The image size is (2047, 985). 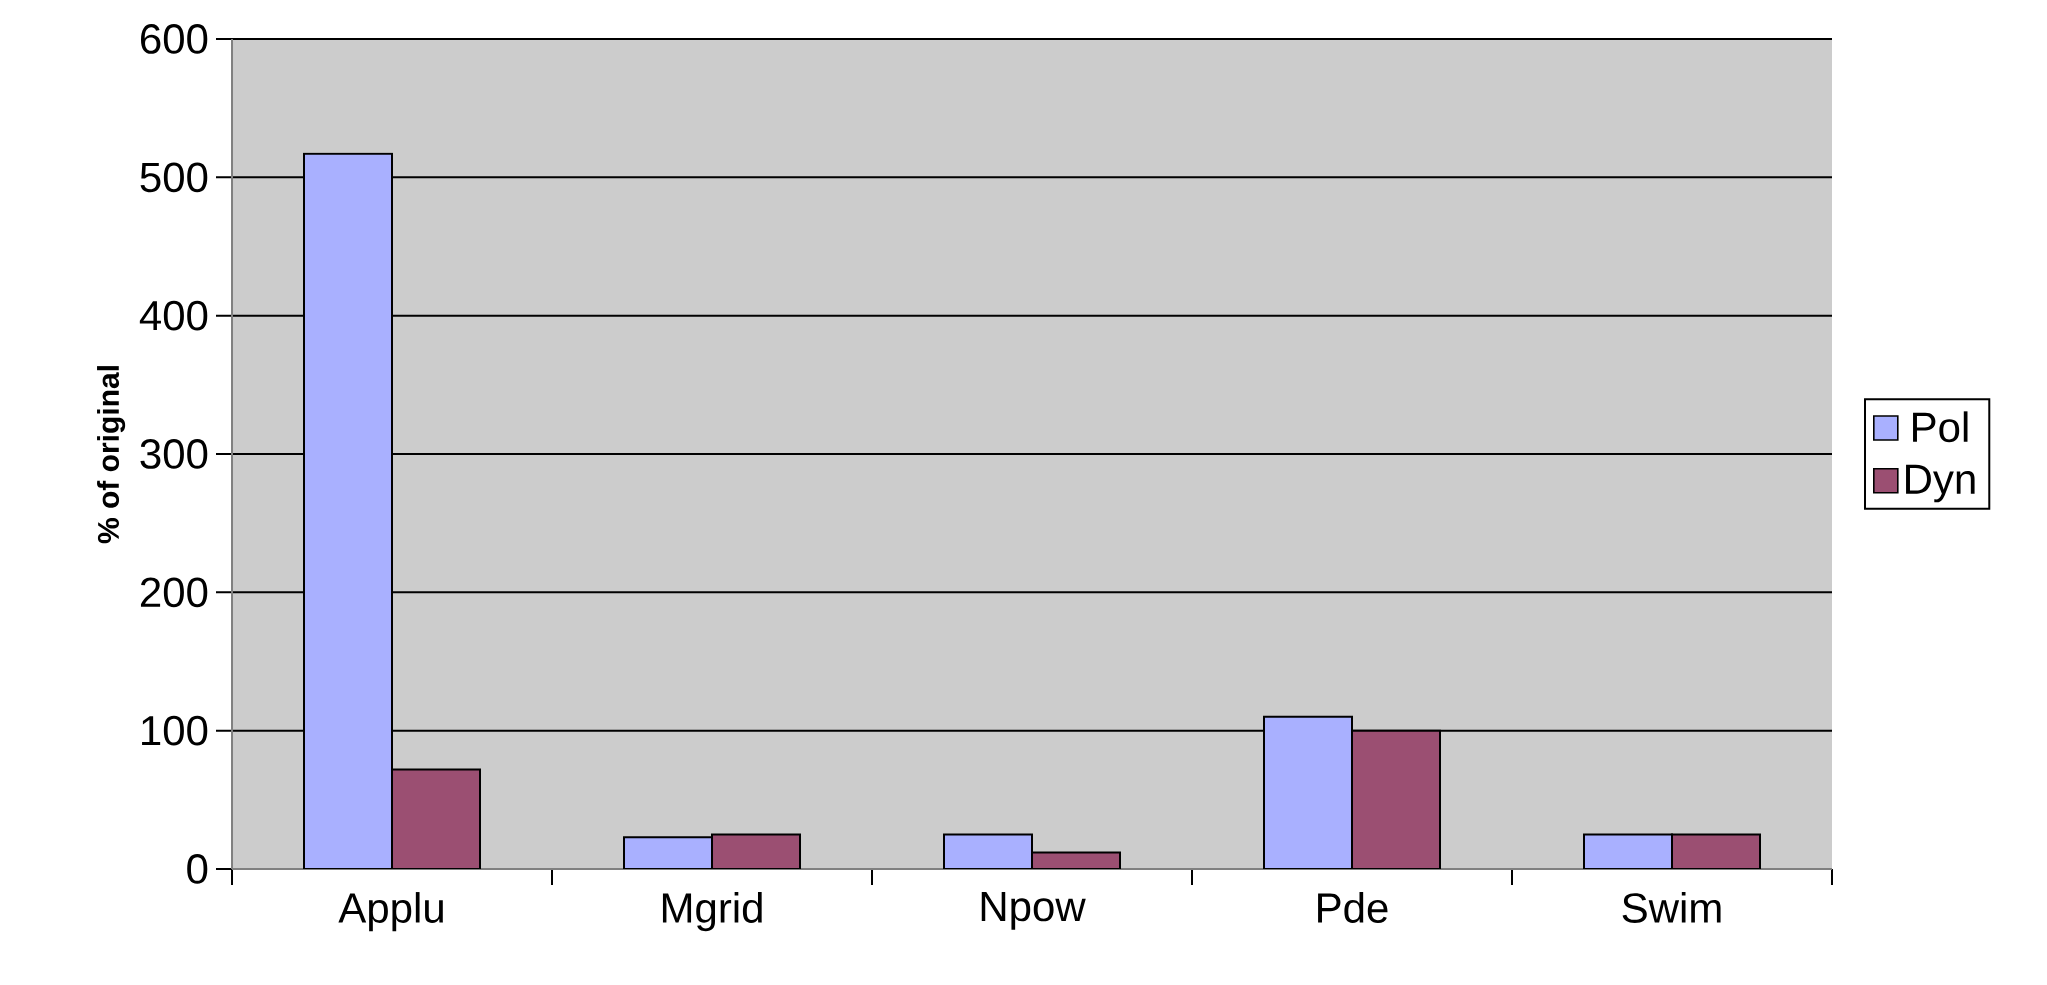 What do you see at coordinates (174, 454) in the screenshot?
I see `y-tick-label: 300` at bounding box center [174, 454].